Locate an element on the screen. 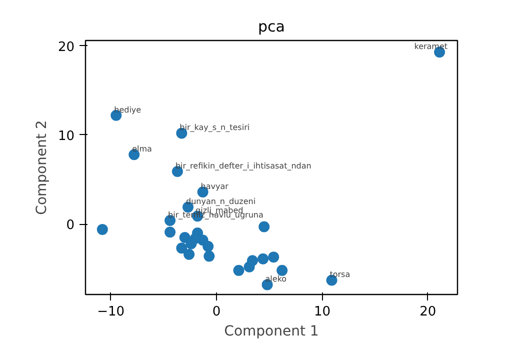  annotation: hediye is located at coordinates (128, 109).